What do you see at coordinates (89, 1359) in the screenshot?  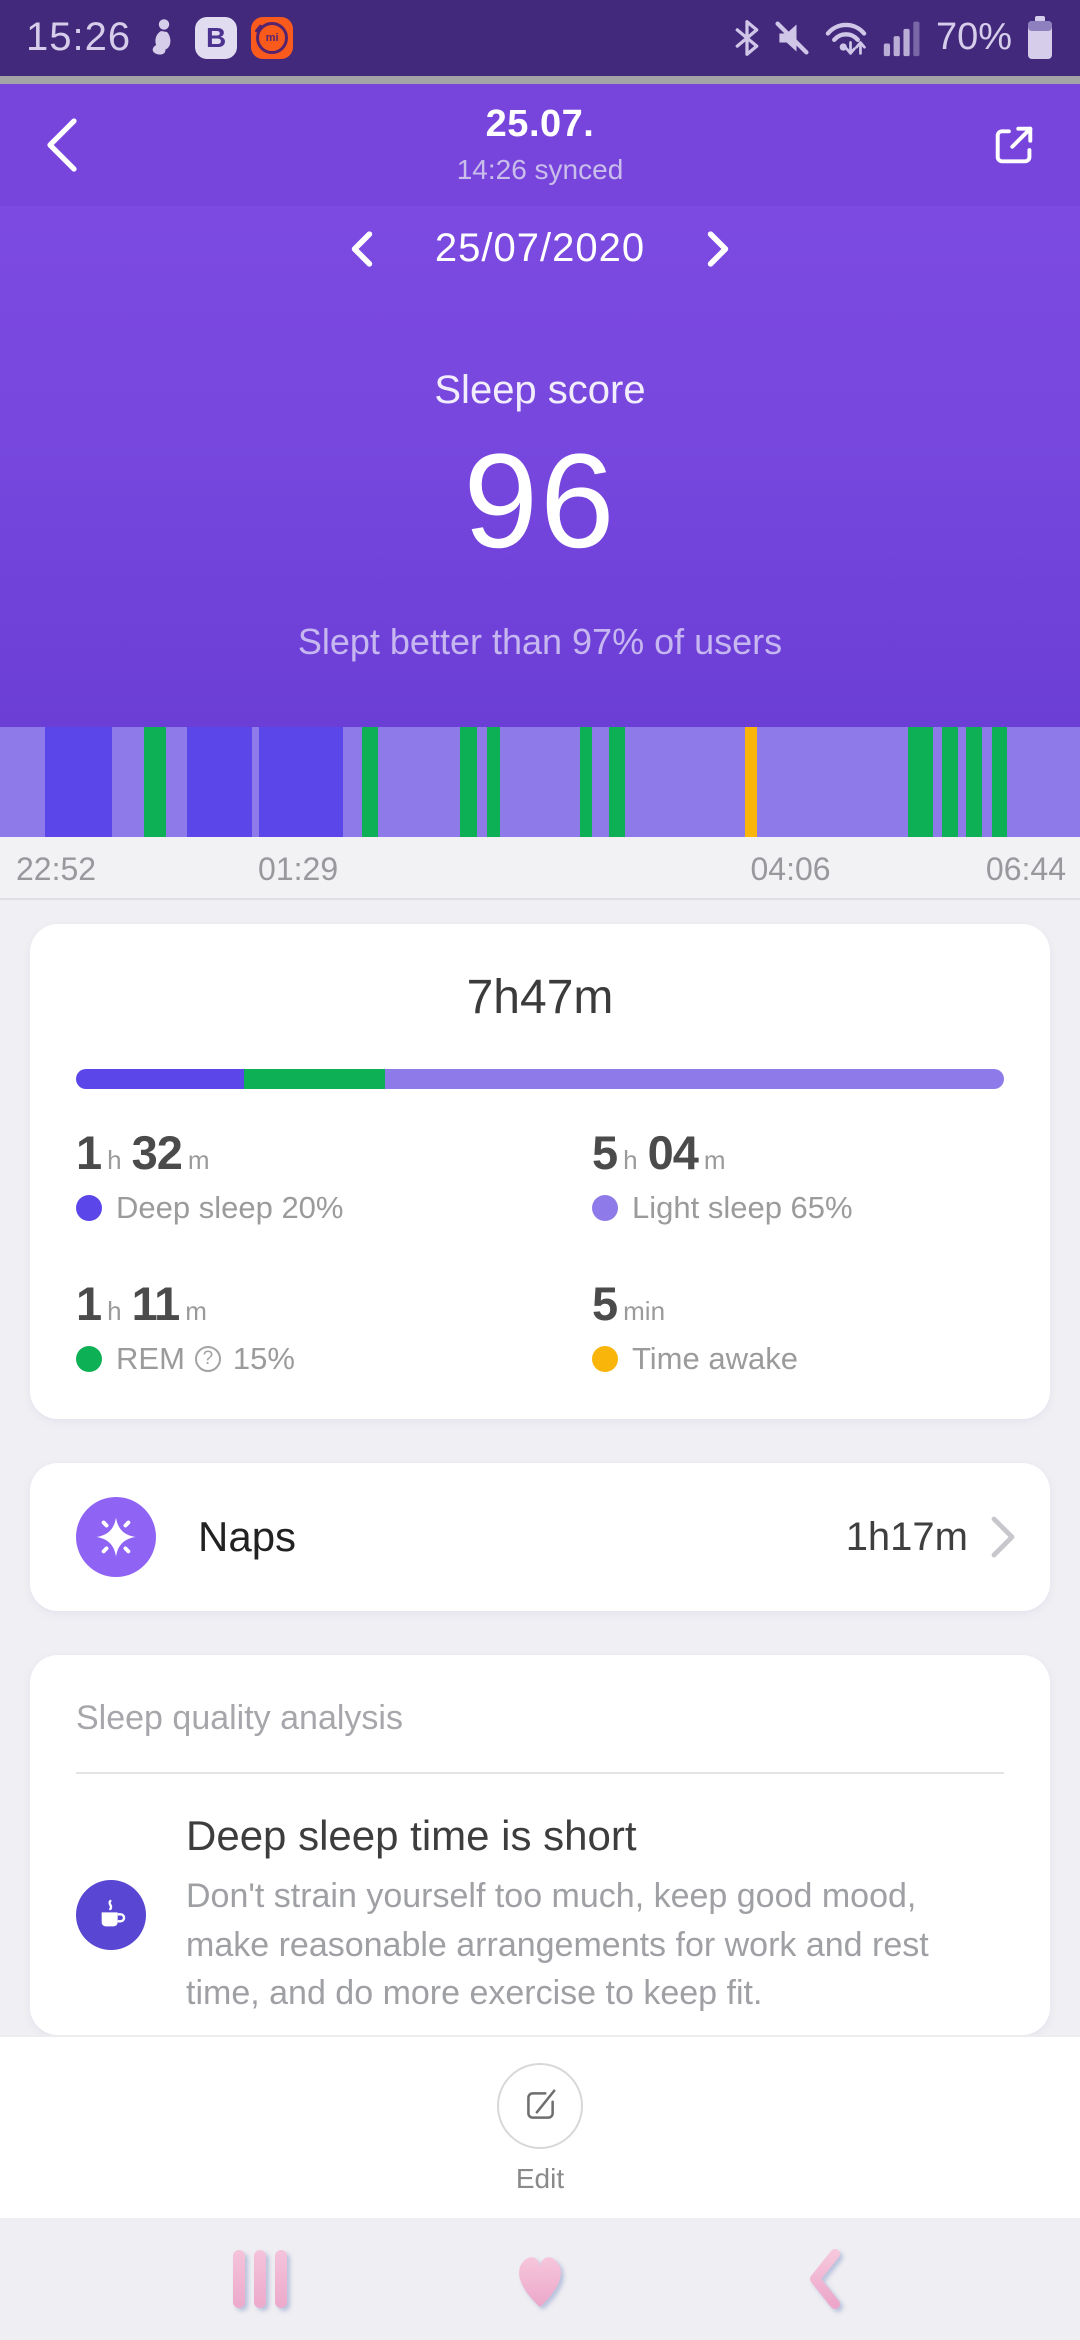 I see `rem-dot` at bounding box center [89, 1359].